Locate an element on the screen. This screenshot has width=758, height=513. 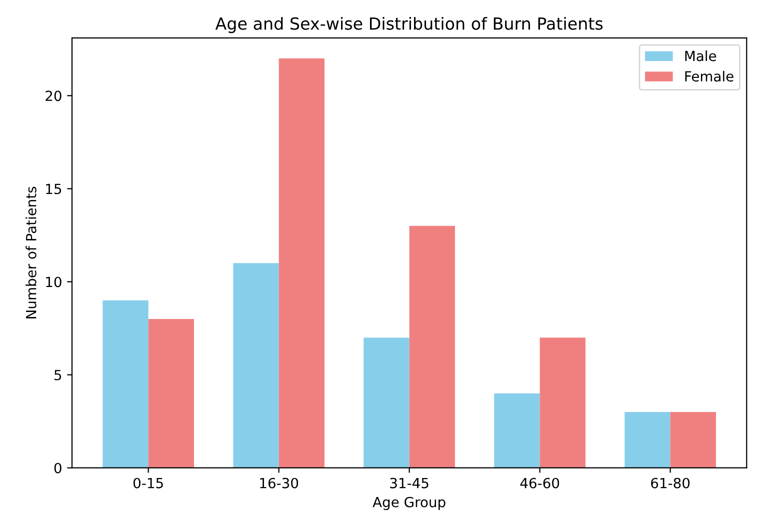
chart-title: Age and Sex-wise Distribution of Burn Patients is located at coordinates (409, 25).